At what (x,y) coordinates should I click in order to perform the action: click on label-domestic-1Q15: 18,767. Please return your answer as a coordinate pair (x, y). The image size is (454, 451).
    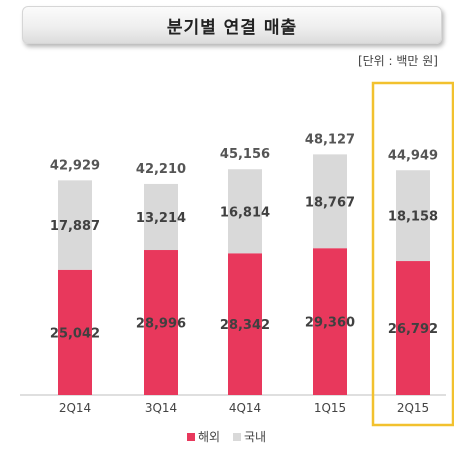
    Looking at the image, I should click on (330, 202).